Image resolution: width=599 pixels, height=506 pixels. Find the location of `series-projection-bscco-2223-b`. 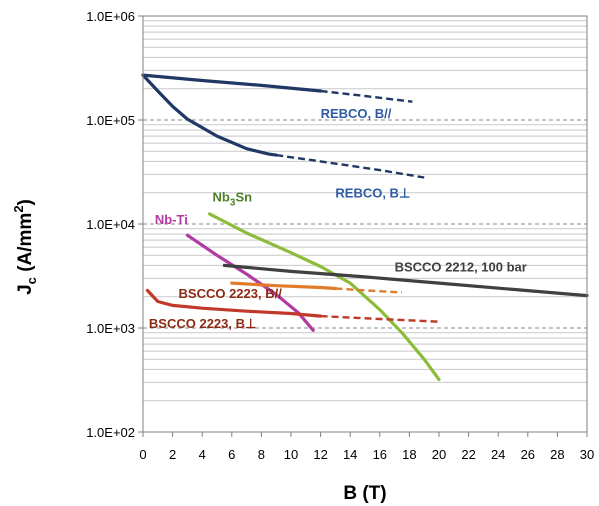

series-projection-bscco-2223-b is located at coordinates (380, 318).